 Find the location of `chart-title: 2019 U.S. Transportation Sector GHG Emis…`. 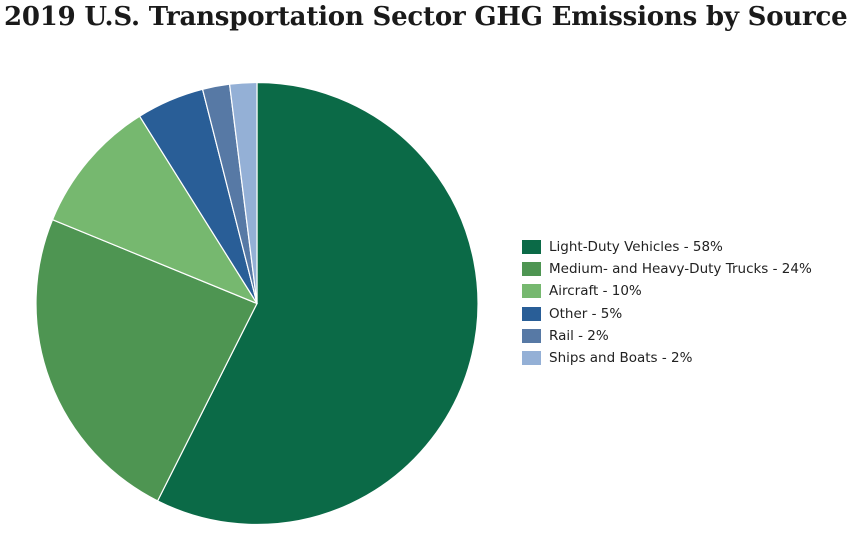

chart-title: 2019 U.S. Transportation Sector GHG Emis… is located at coordinates (426, 17).